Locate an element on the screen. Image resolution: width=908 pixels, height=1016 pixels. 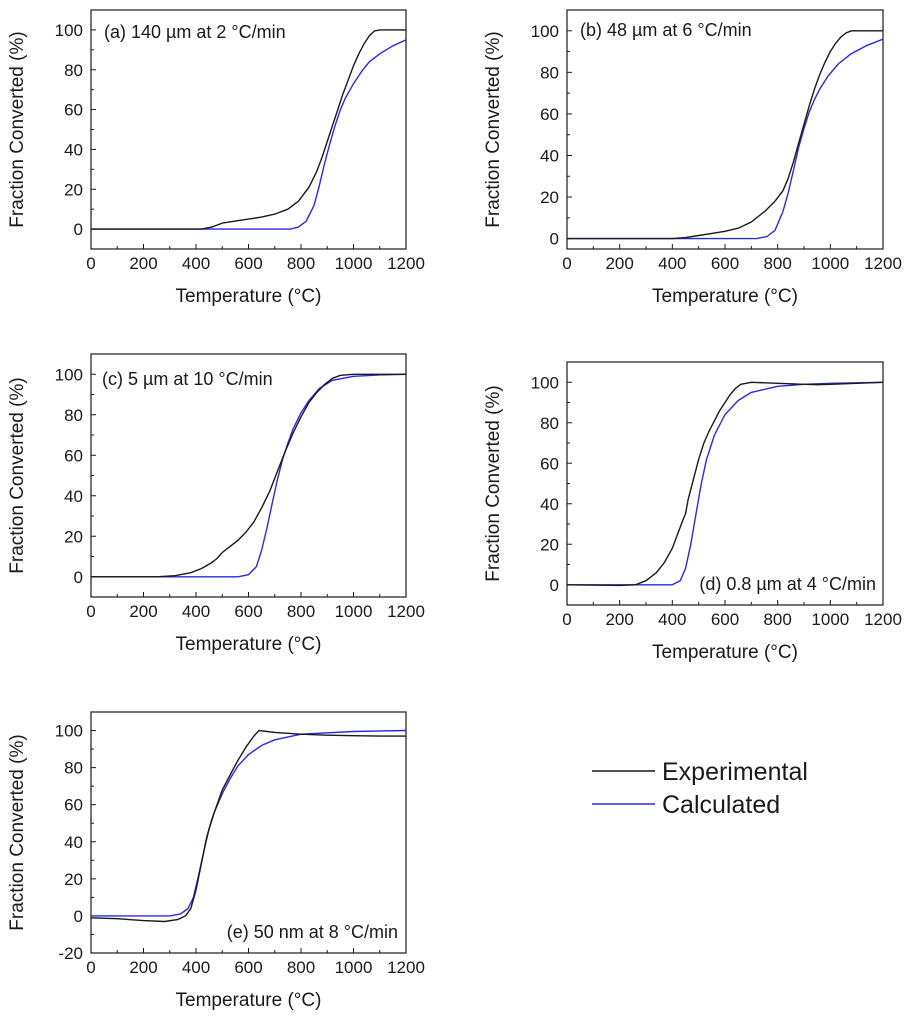
legend: Experimental Calculated is located at coordinates (700, 788).